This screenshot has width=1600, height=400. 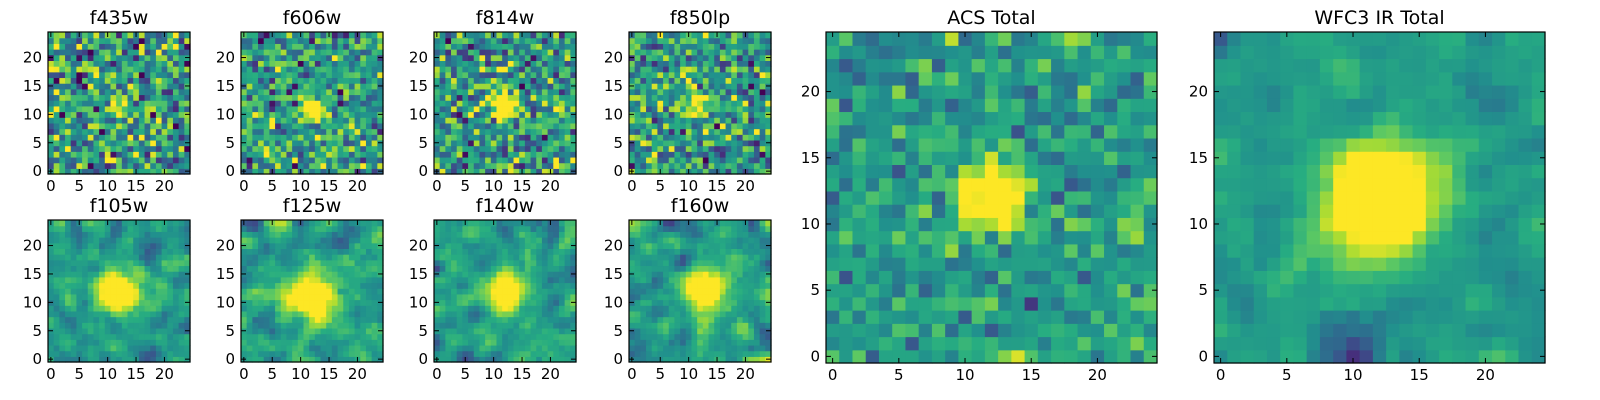 I want to click on x-tick-label: 20, so click(x=745, y=186).